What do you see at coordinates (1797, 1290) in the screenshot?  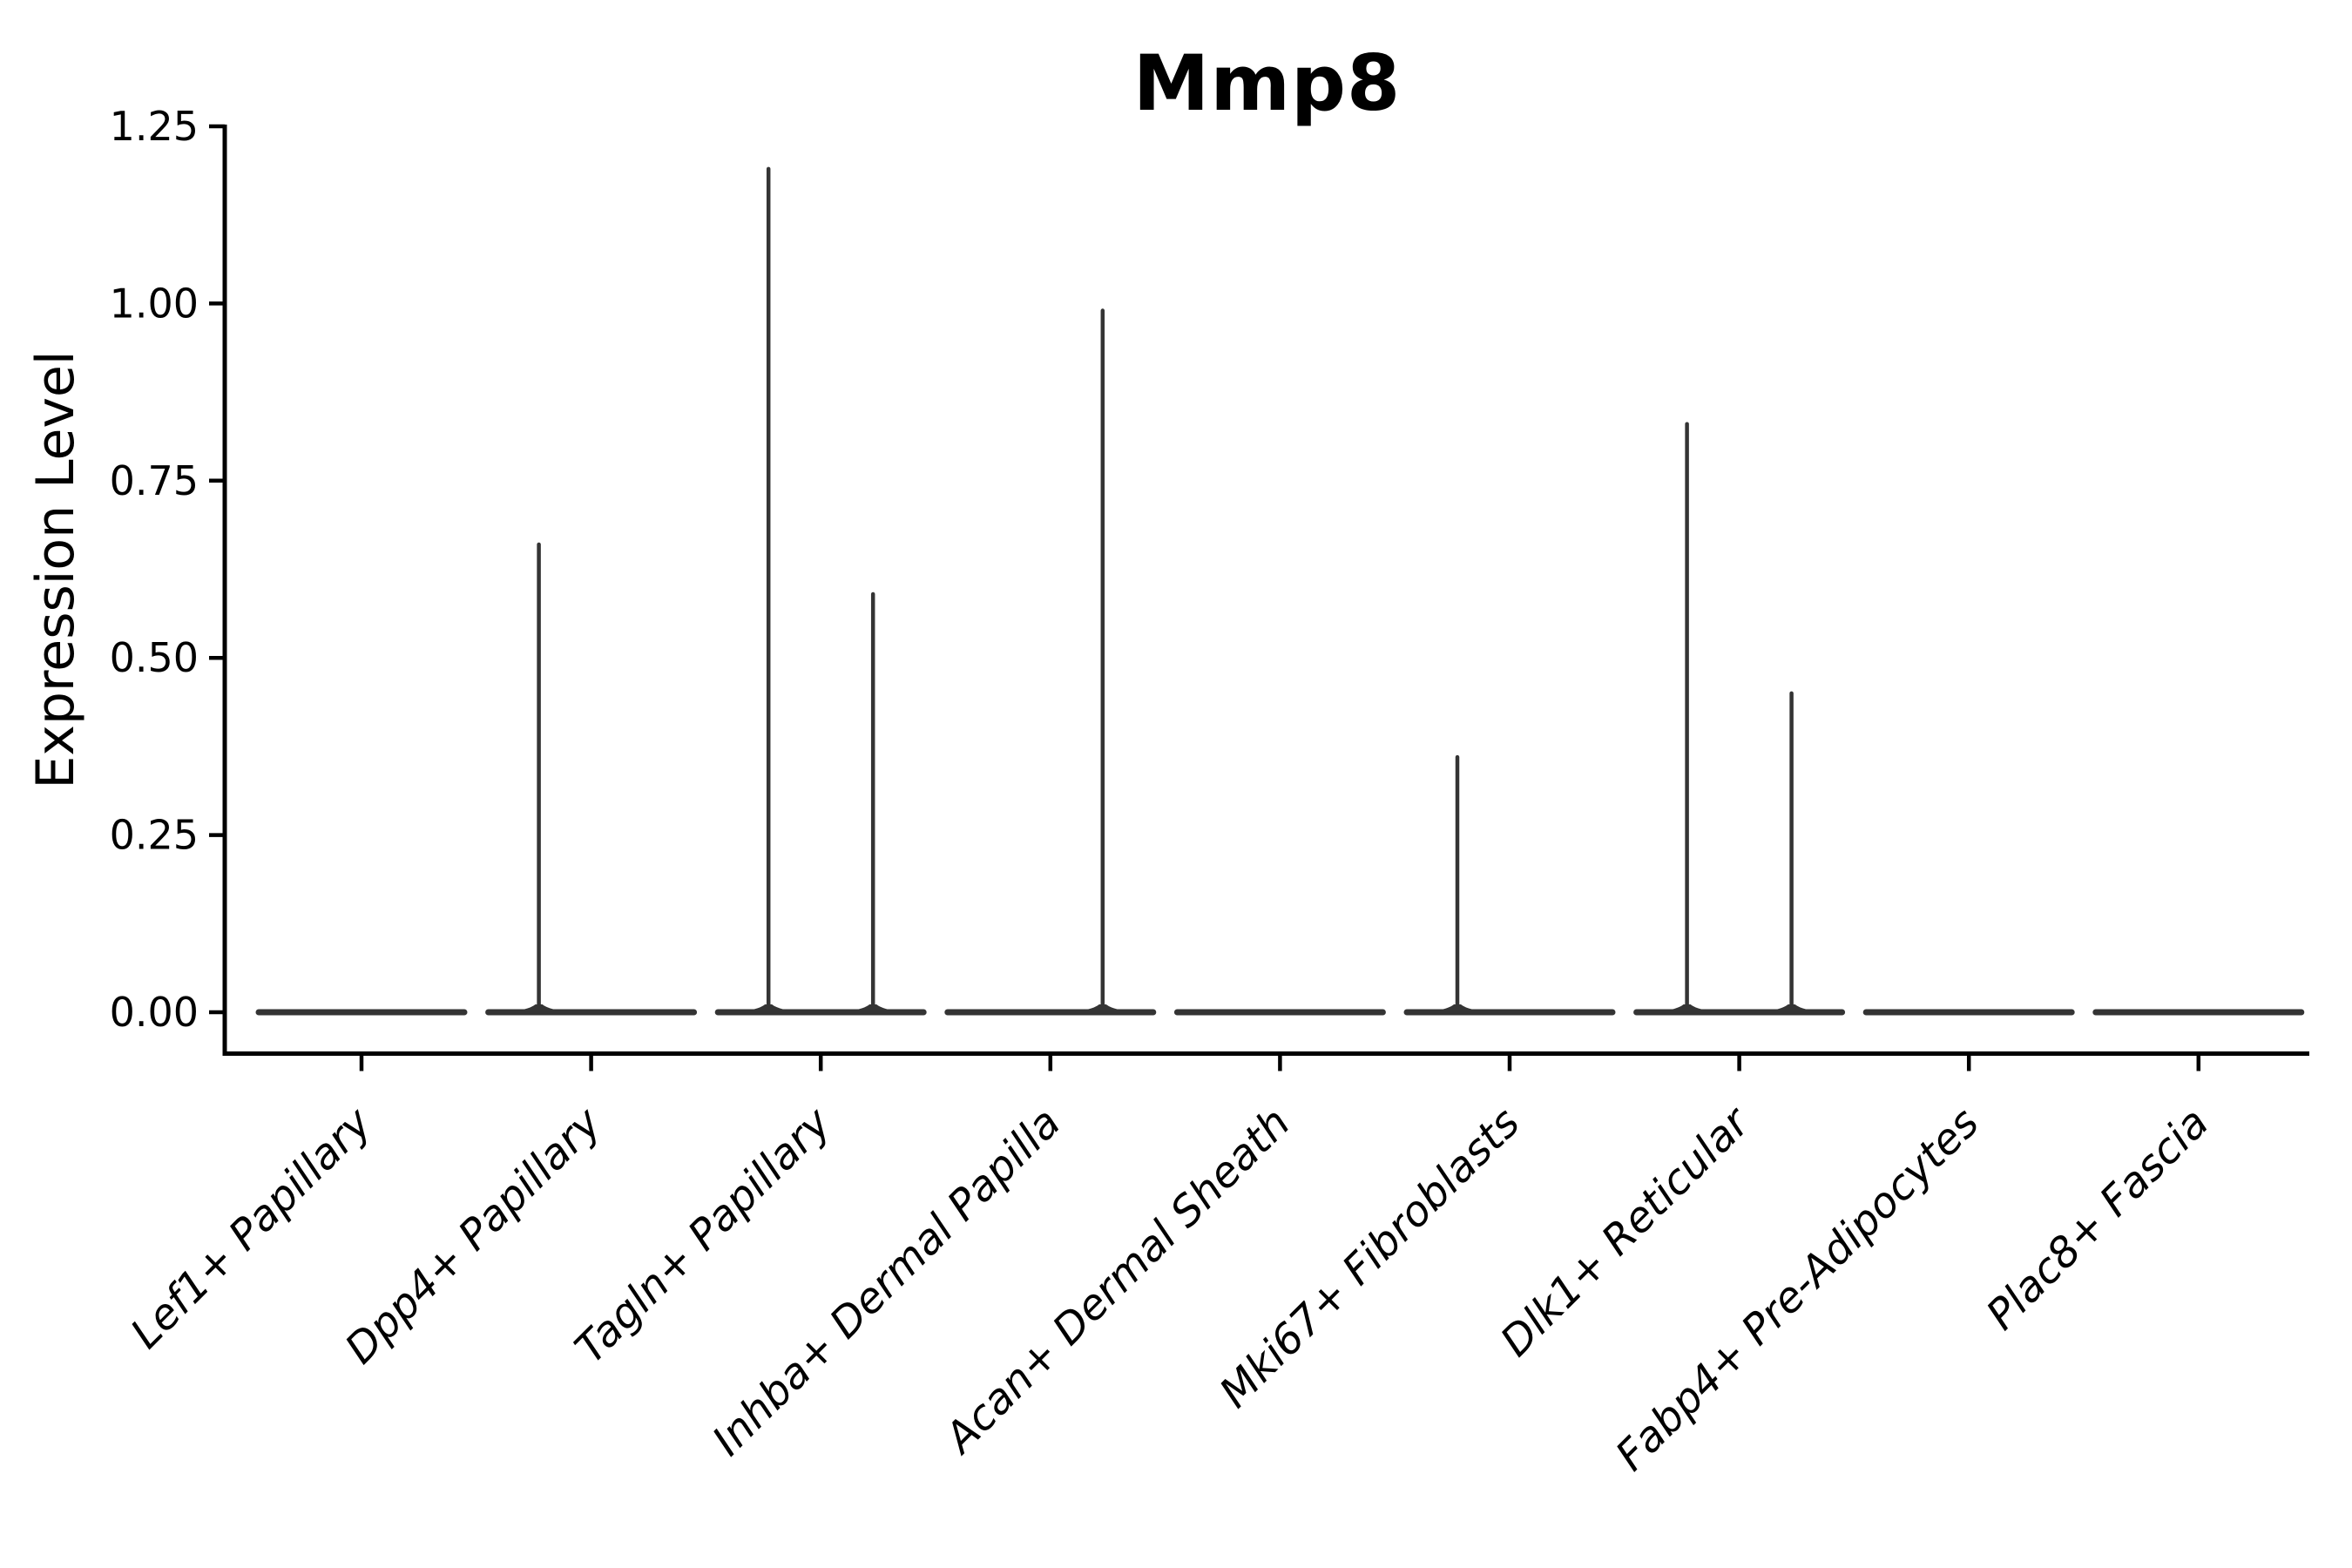 I see `x-tick-label: Fabp4+ Pre-Adipocytes` at bounding box center [1797, 1290].